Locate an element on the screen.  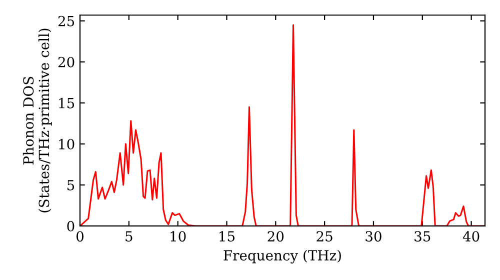
x-tick-label: 40 is located at coordinates (471, 236).